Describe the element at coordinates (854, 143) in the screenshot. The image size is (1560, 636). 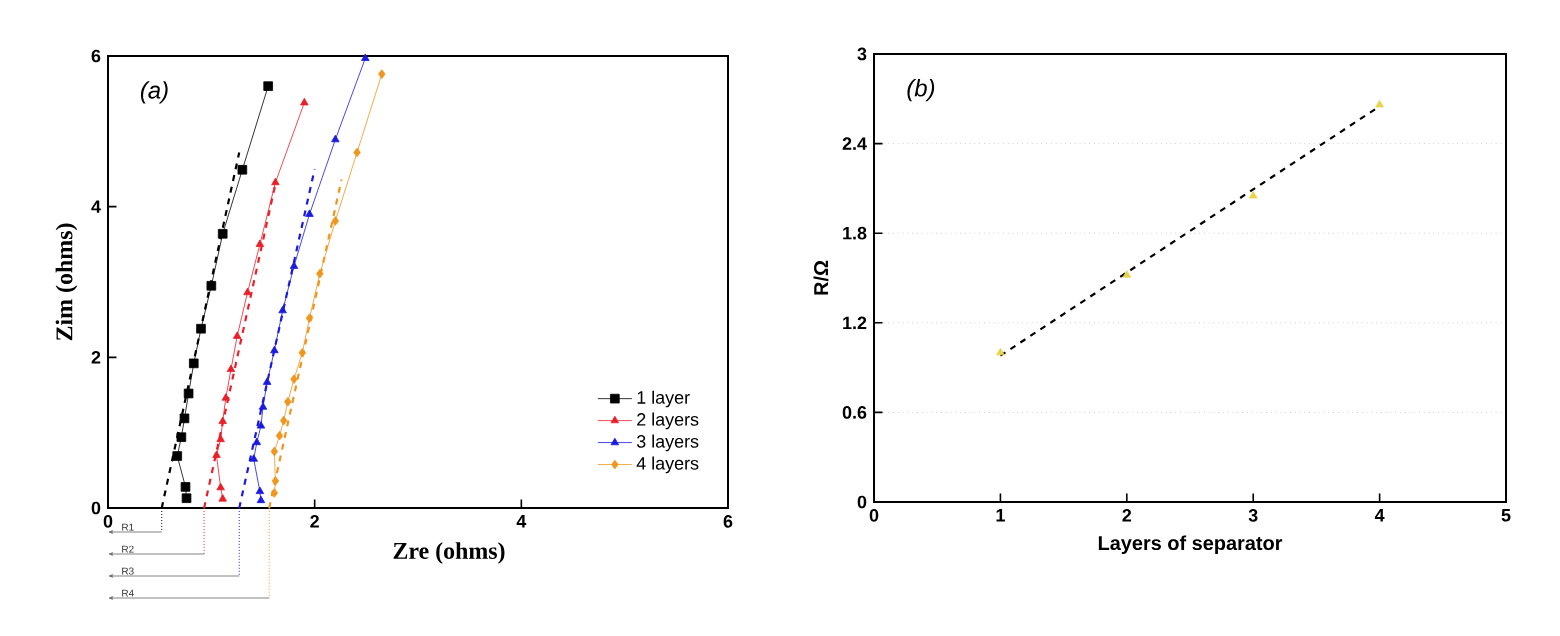
I see `y-tick-label: 2.4` at that location.